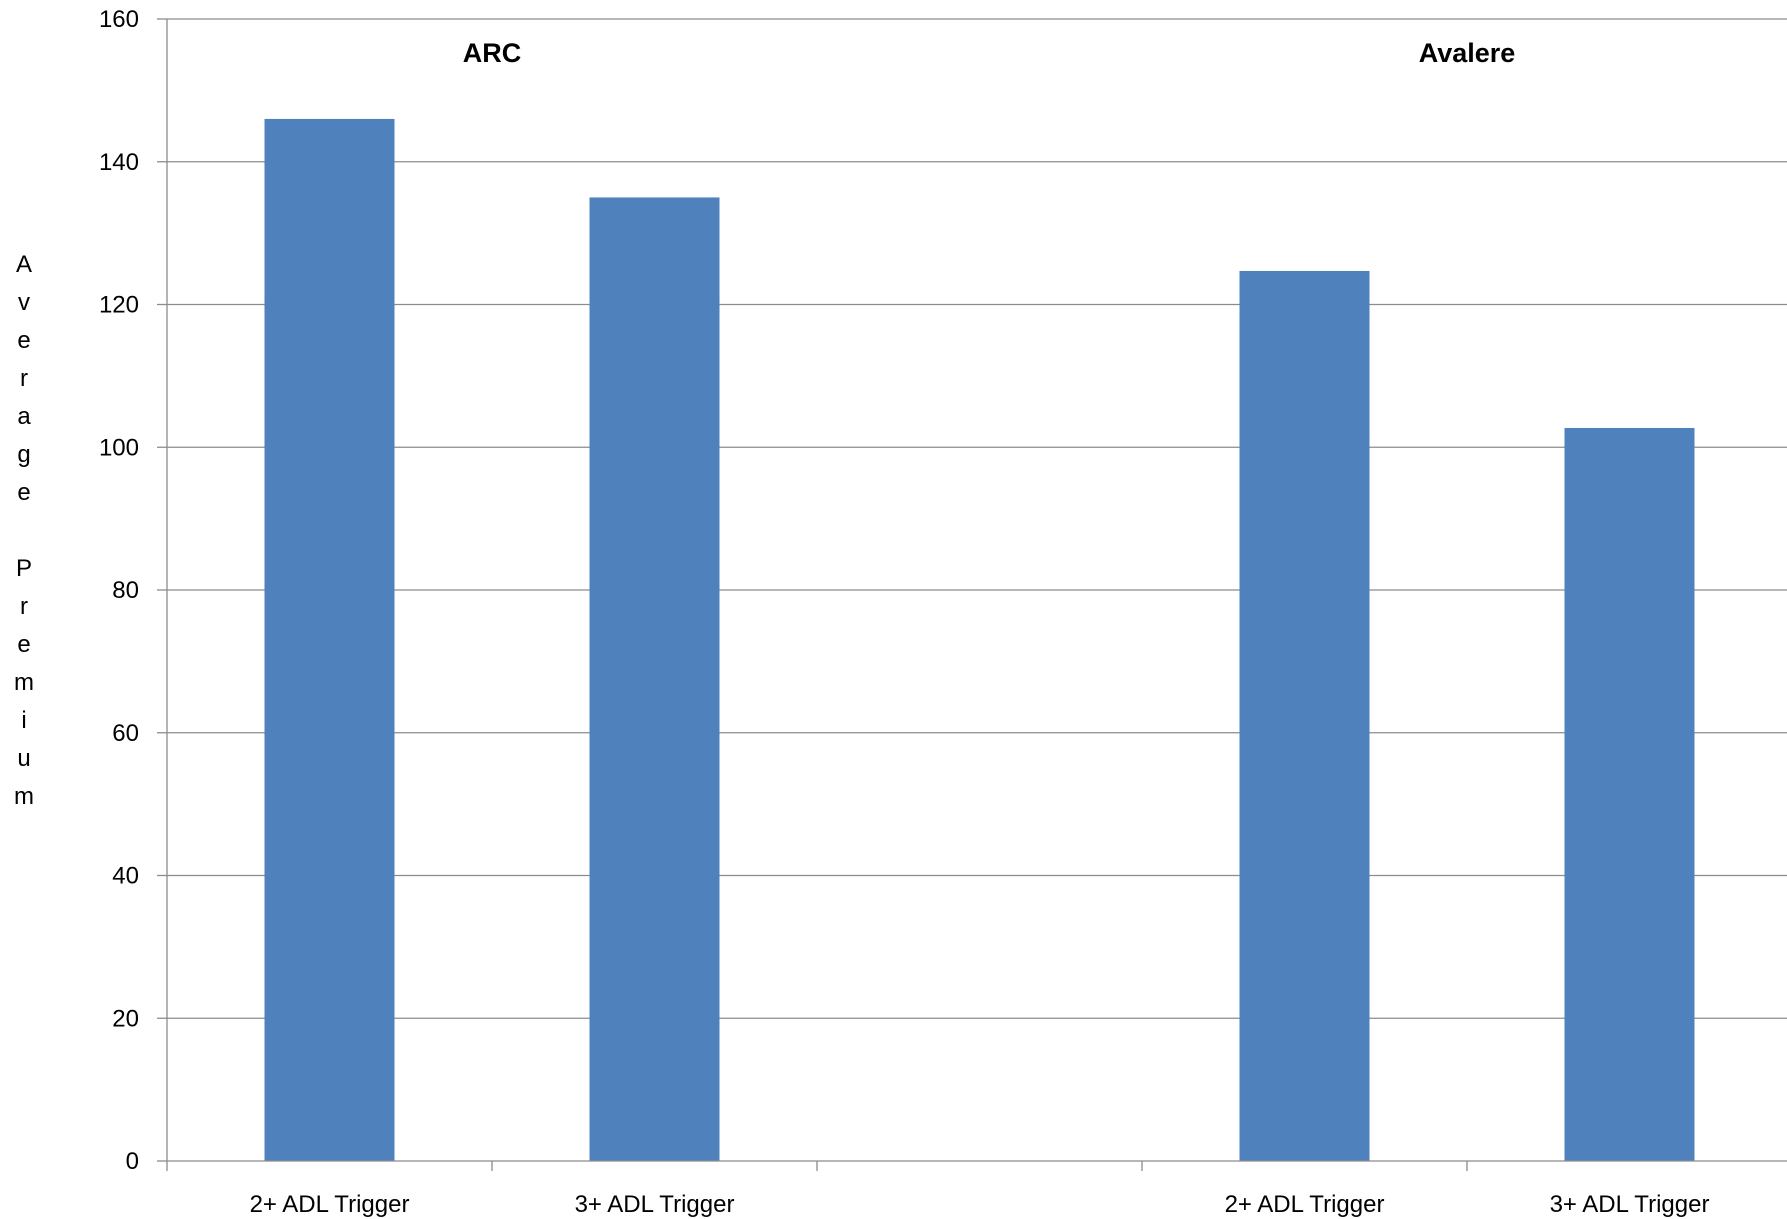 The image size is (1787, 1219). I want to click on y-axis-label-char: v, so click(24, 302).